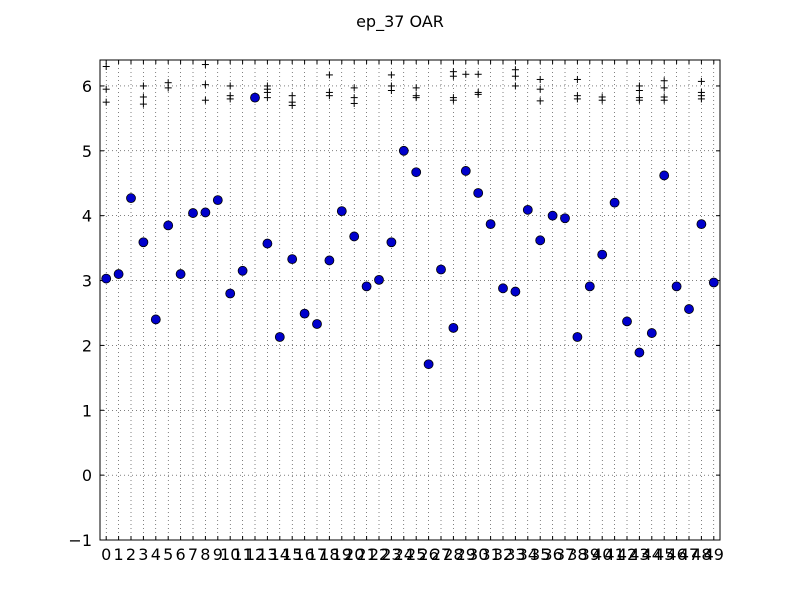 This screenshot has height=600, width=800. I want to click on x-tick-label: 35, so click(540, 554).